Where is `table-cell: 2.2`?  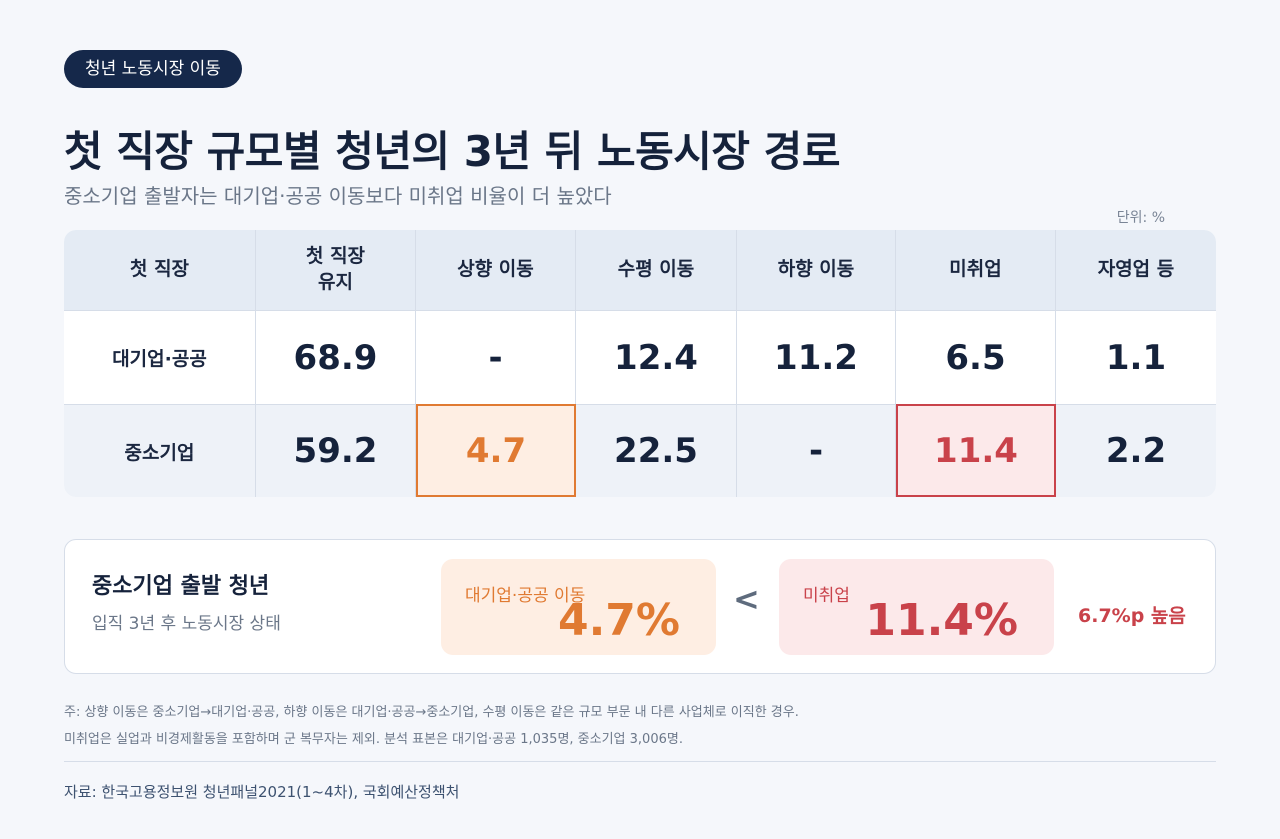 table-cell: 2.2 is located at coordinates (1136, 450).